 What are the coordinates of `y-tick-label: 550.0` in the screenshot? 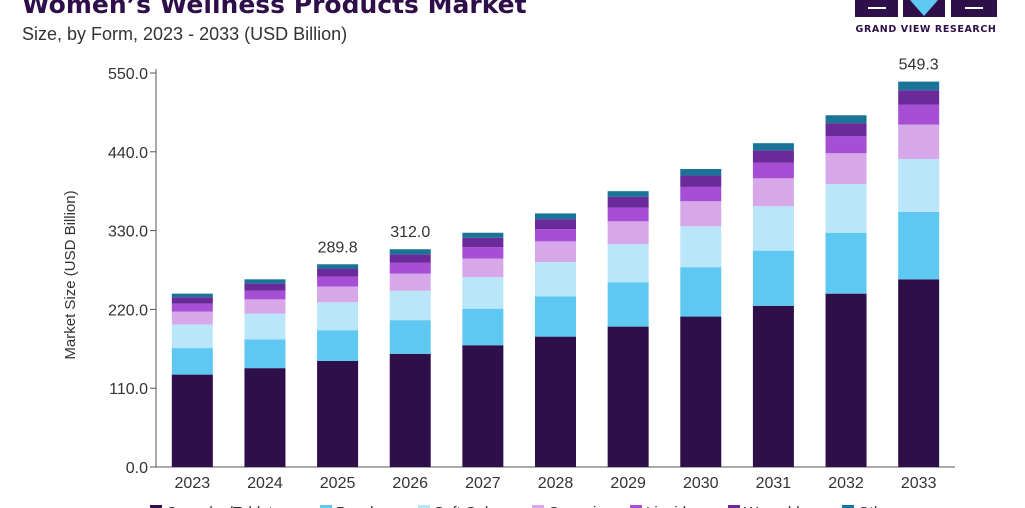 It's located at (128, 74).